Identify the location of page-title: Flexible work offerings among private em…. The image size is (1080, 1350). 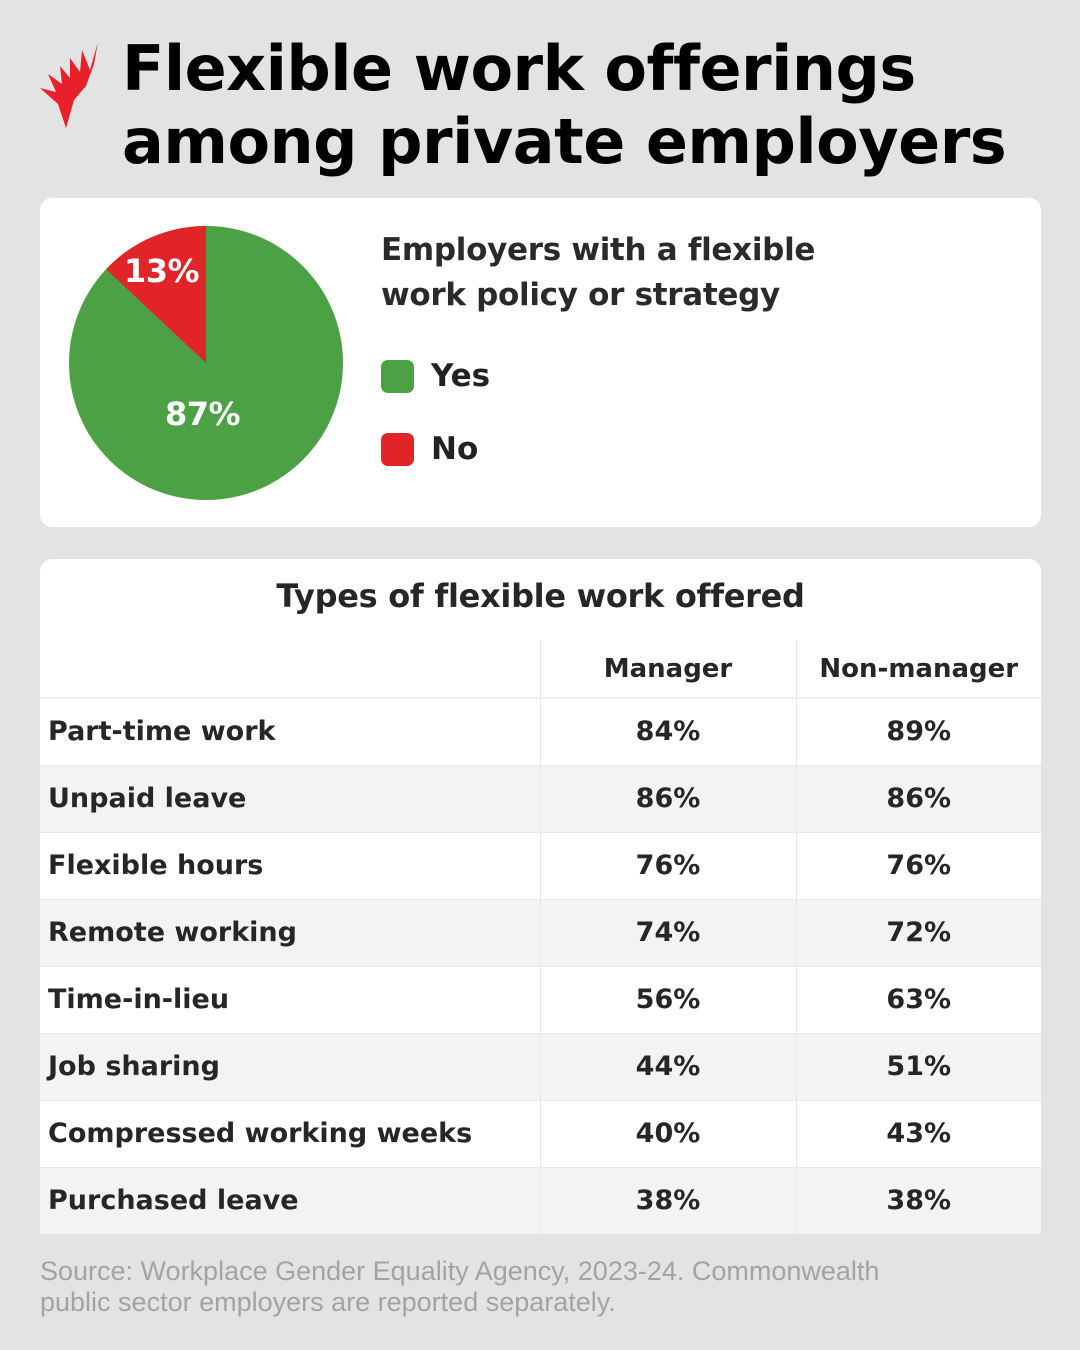
(592, 105).